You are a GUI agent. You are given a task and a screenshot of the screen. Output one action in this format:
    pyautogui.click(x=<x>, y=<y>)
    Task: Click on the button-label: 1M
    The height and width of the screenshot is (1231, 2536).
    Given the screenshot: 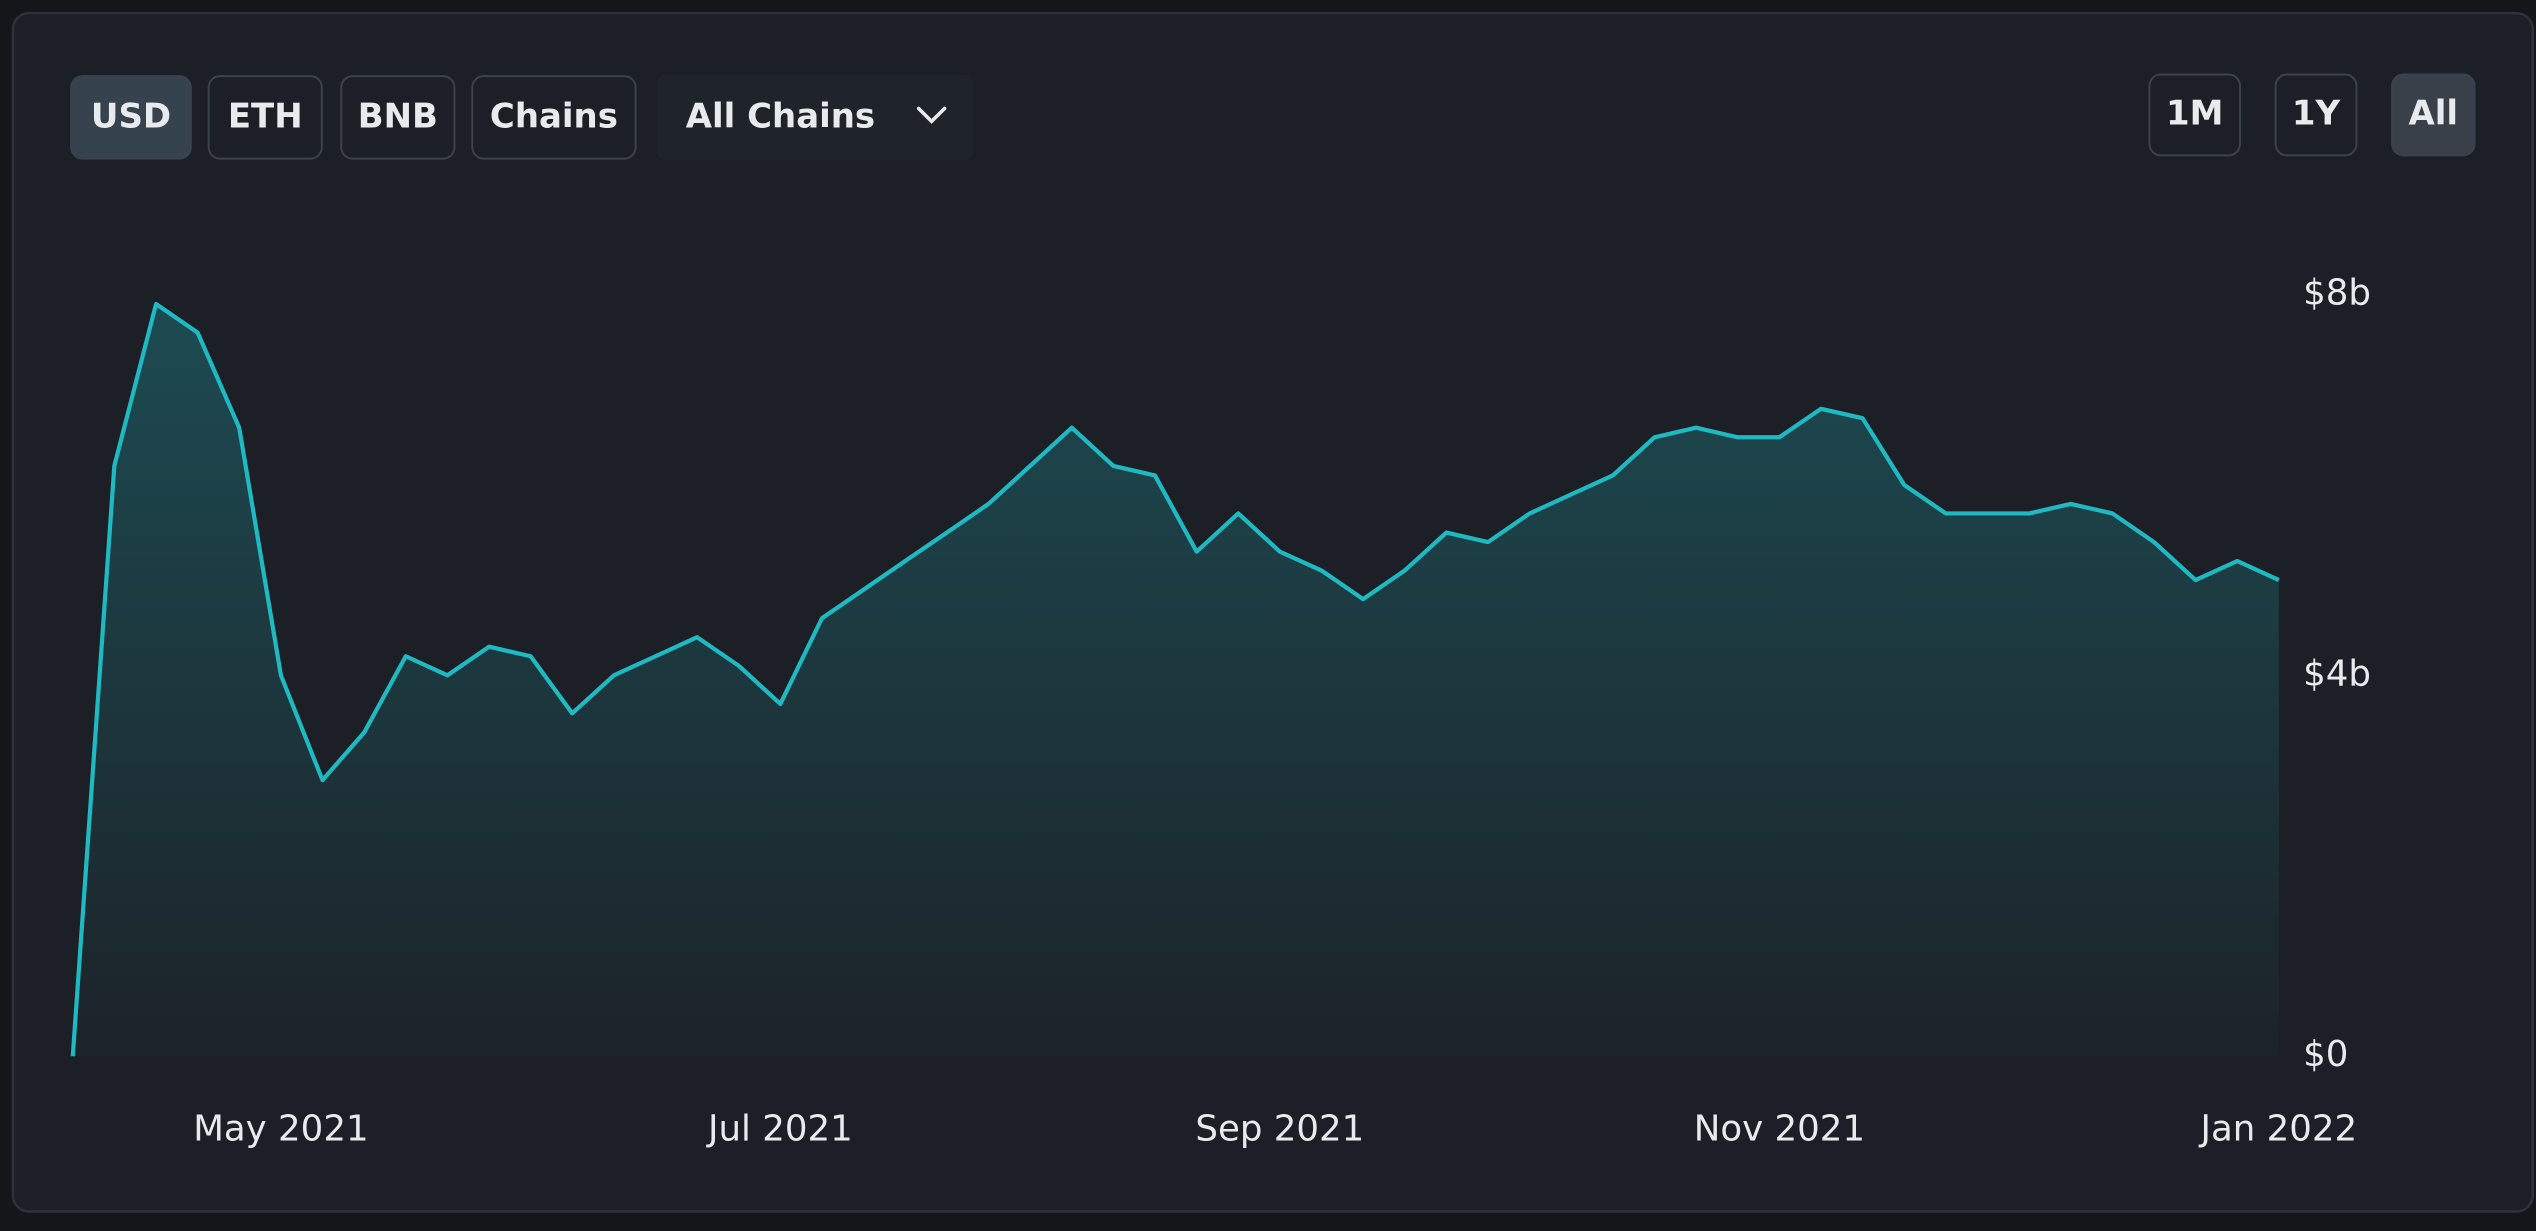 What is the action you would take?
    pyautogui.click(x=2194, y=113)
    